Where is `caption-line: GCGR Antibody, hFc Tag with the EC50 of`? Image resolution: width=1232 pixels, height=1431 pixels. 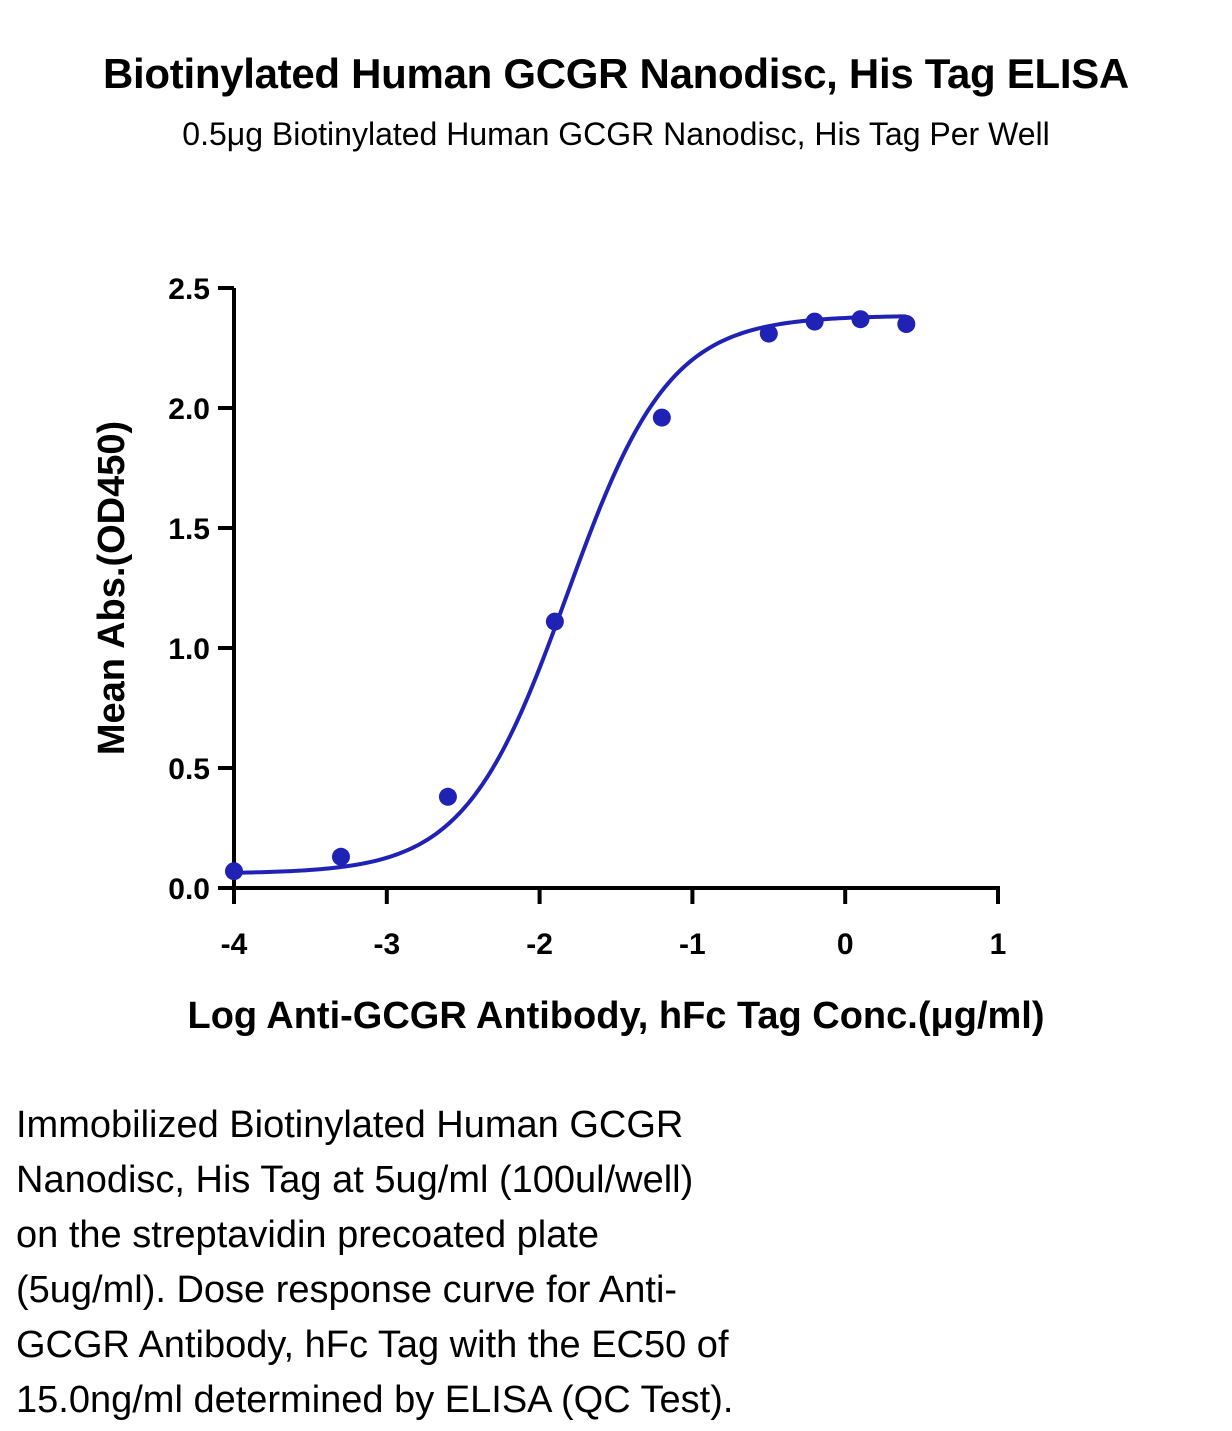 caption-line: GCGR Antibody, hFc Tag with the EC50 of is located at coordinates (372, 1345).